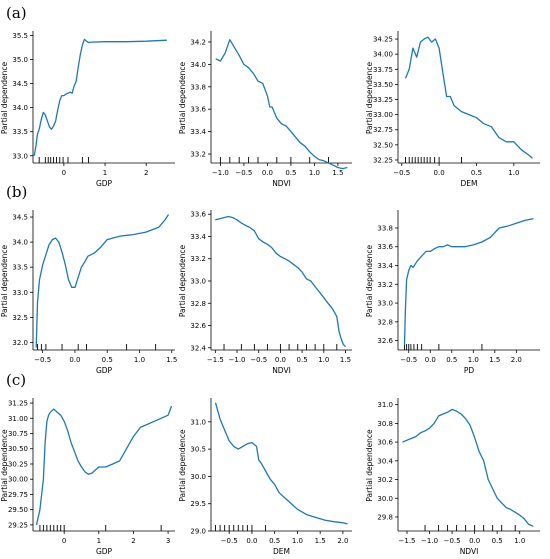 Image resolution: width=550 pixels, height=559 pixels. I want to click on y-tick-label: 29.50, so click(18, 510).